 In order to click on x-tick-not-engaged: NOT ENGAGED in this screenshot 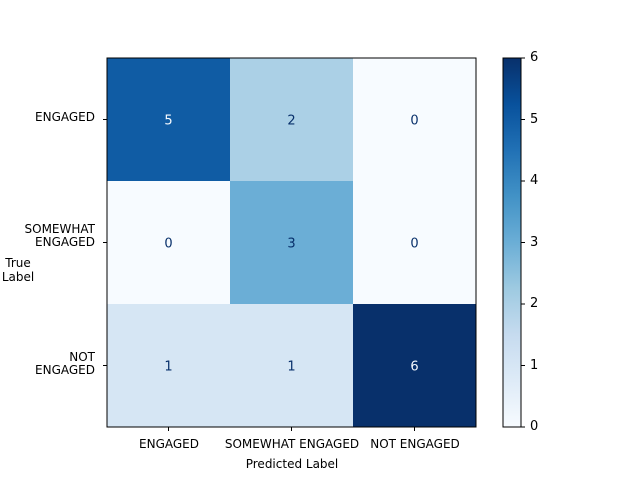, I will do `click(415, 444)`.